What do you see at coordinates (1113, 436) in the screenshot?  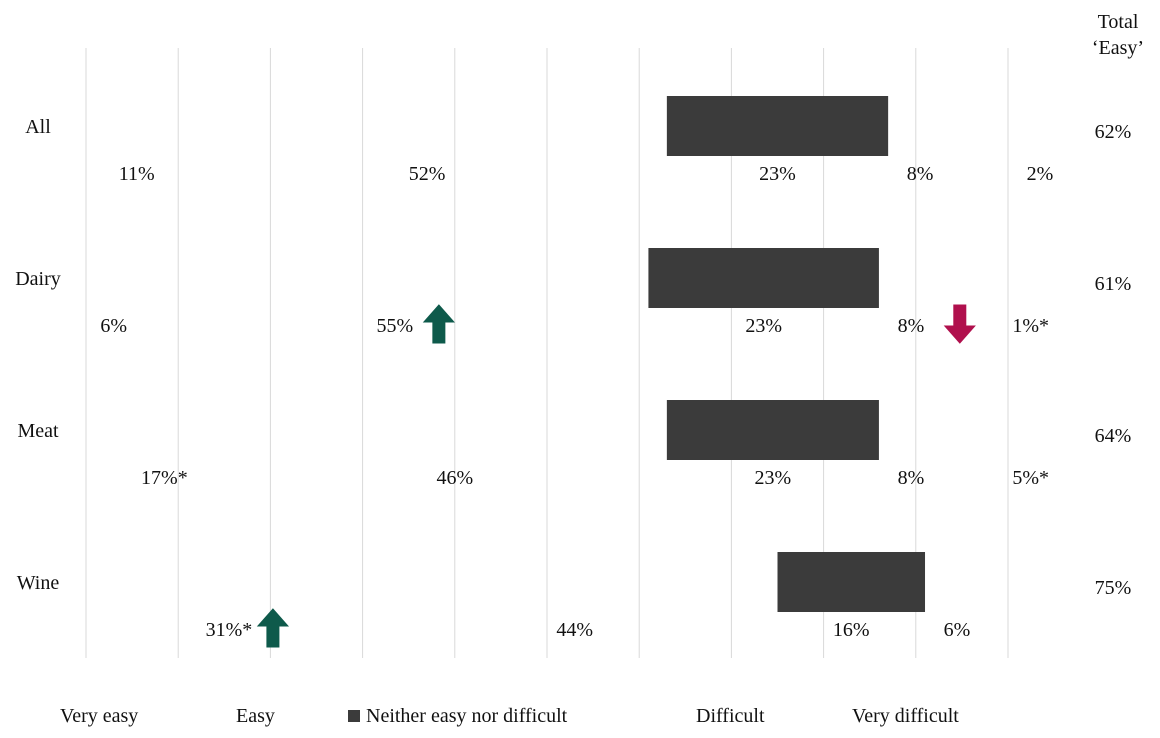 I see `total-easy-value: 64%` at bounding box center [1113, 436].